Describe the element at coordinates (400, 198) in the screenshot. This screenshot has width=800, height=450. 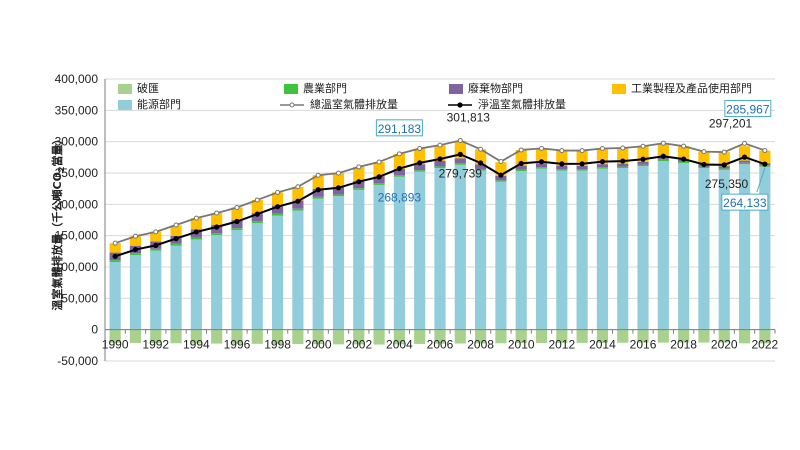
I see `annotation-label: 268,893` at that location.